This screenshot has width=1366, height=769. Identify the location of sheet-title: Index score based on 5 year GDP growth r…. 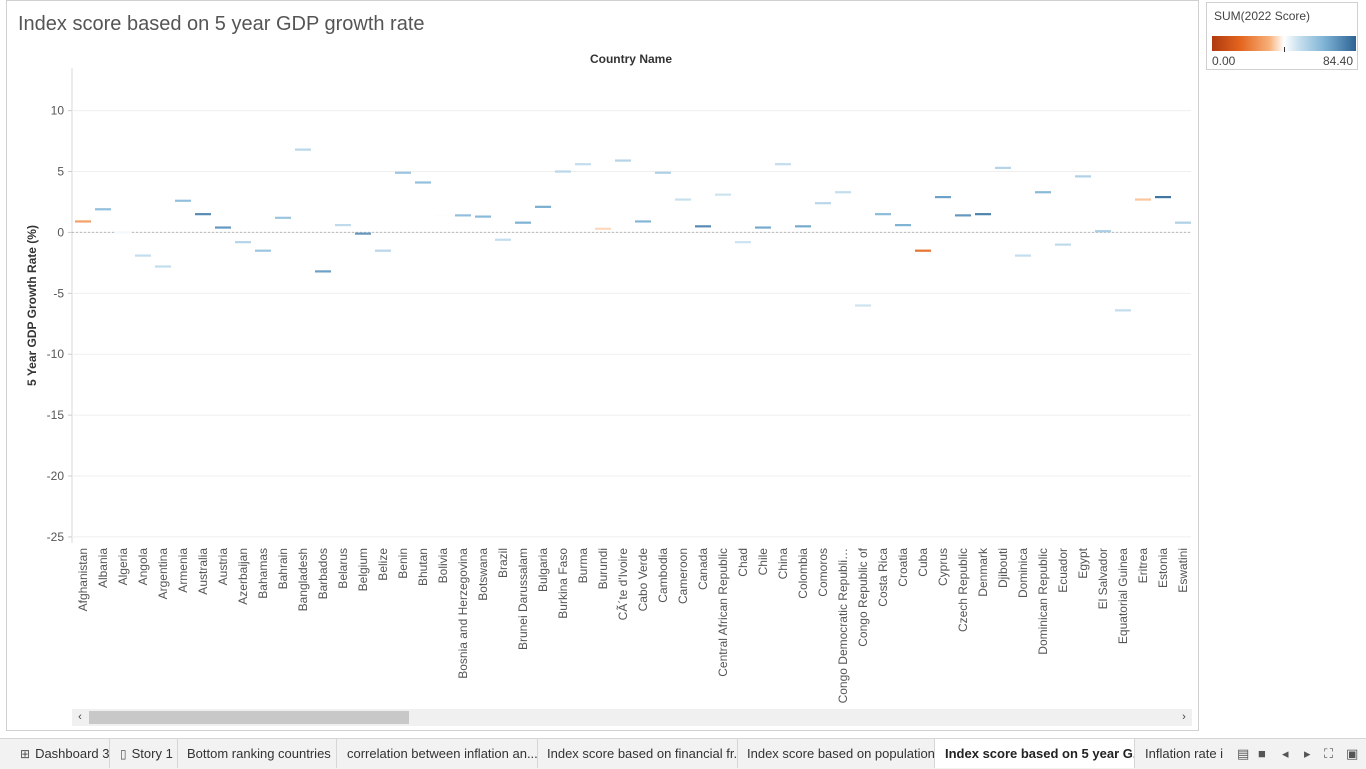
(221, 24).